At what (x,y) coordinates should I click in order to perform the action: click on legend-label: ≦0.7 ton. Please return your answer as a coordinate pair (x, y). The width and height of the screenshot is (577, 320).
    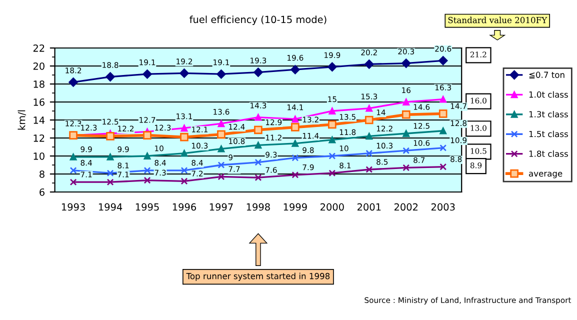
    Looking at the image, I should click on (546, 75).